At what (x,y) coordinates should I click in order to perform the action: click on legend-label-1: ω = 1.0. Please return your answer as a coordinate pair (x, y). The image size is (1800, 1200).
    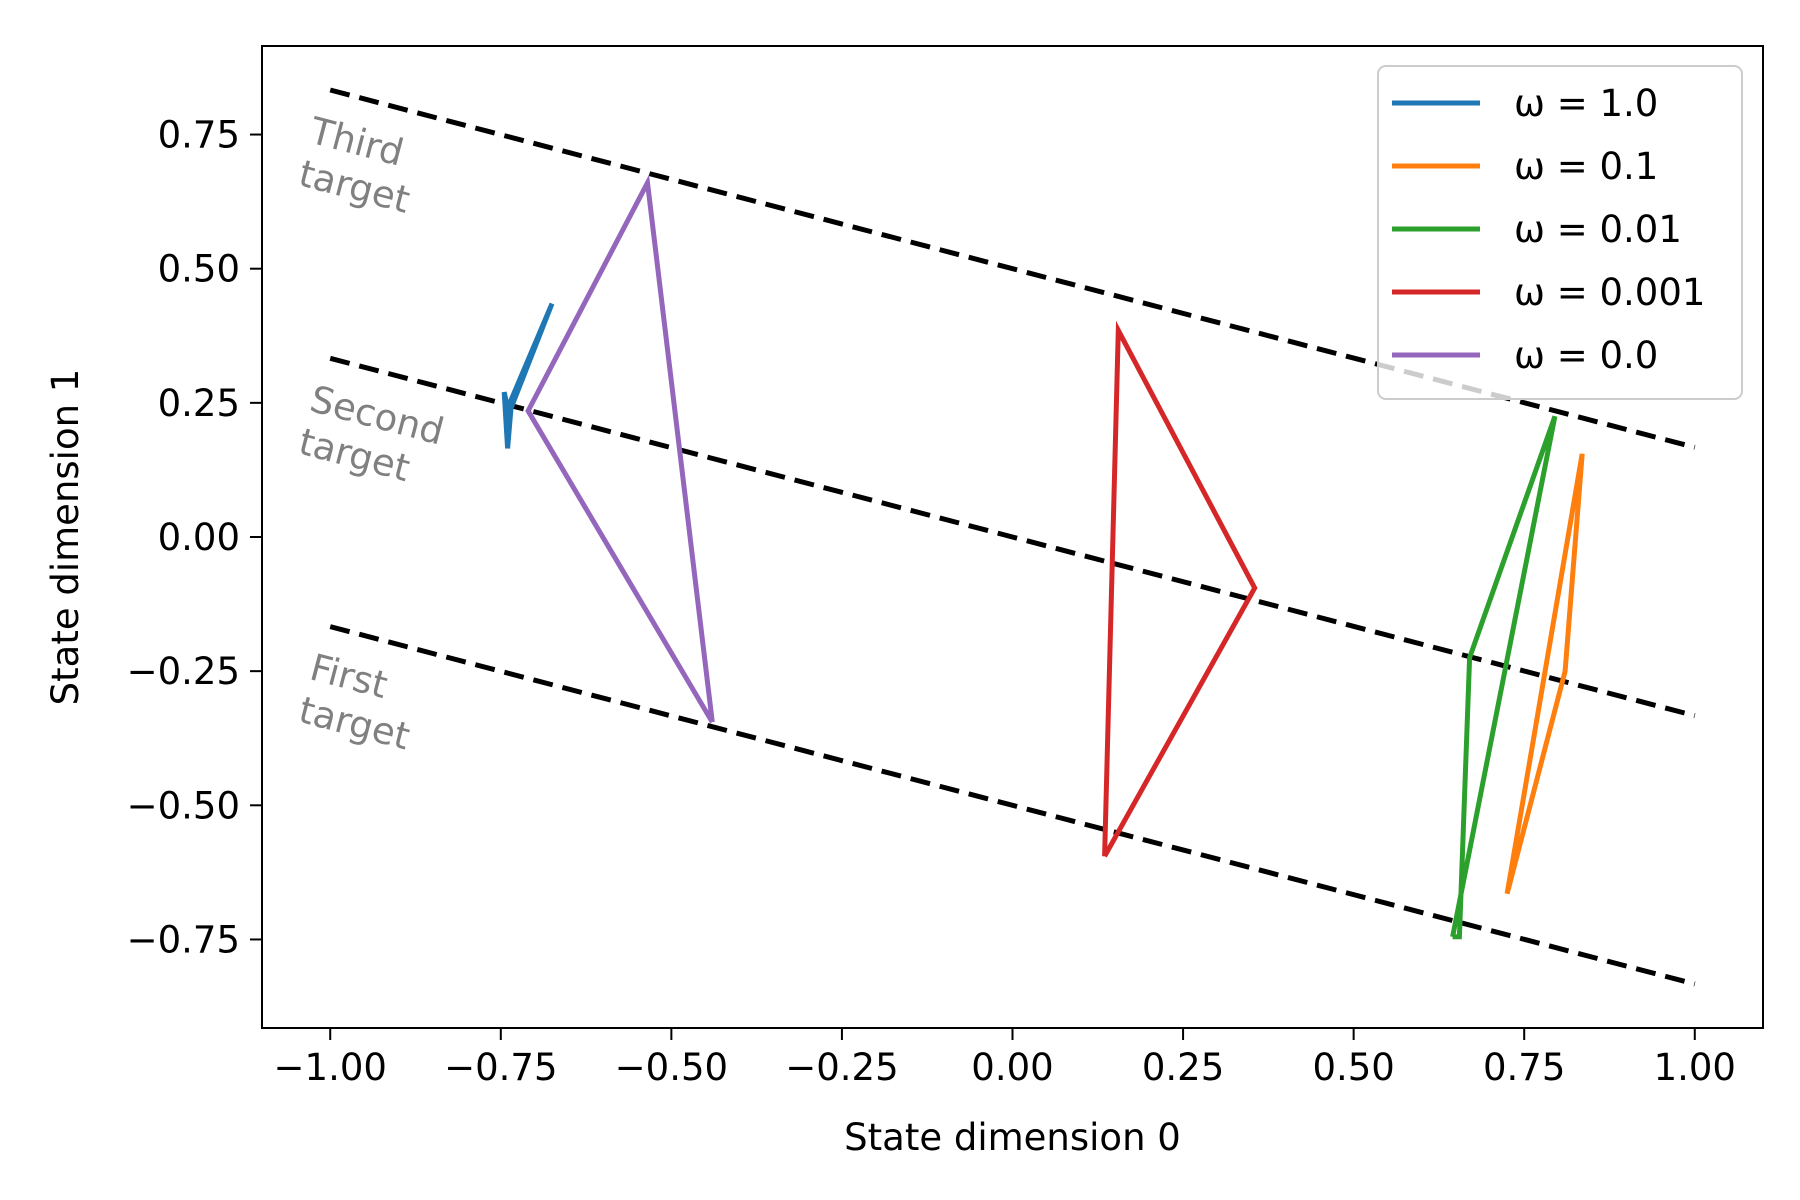
    Looking at the image, I should click on (1586, 103).